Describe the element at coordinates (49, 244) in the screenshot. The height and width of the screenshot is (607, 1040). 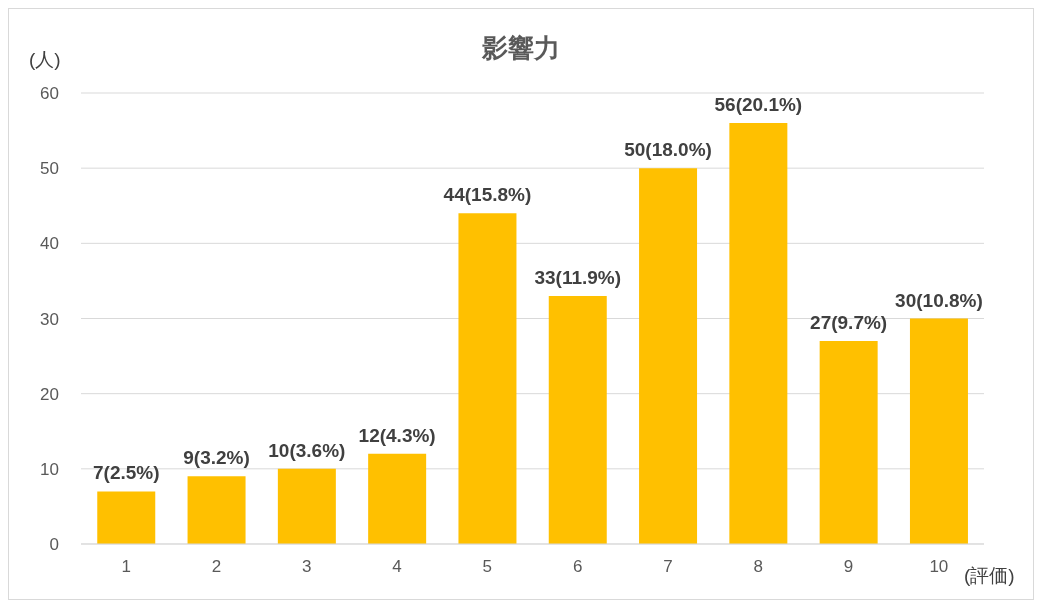
I see `y-tick-label: 40` at that location.